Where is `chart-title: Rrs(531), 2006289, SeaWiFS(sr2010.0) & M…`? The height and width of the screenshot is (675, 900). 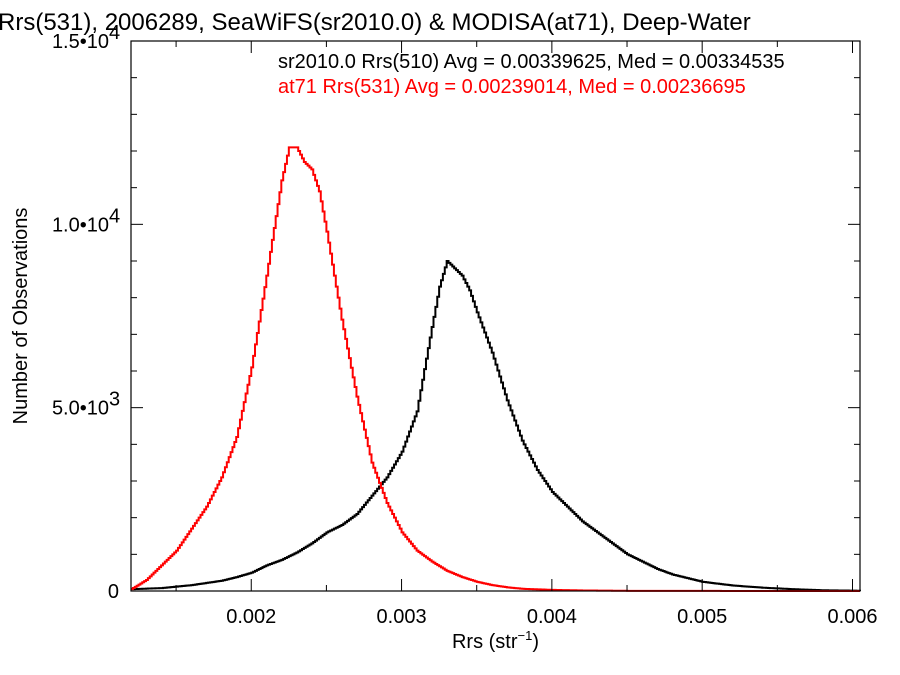
chart-title: Rrs(531), 2006289, SeaWiFS(sr2010.0) & M… is located at coordinates (375, 22).